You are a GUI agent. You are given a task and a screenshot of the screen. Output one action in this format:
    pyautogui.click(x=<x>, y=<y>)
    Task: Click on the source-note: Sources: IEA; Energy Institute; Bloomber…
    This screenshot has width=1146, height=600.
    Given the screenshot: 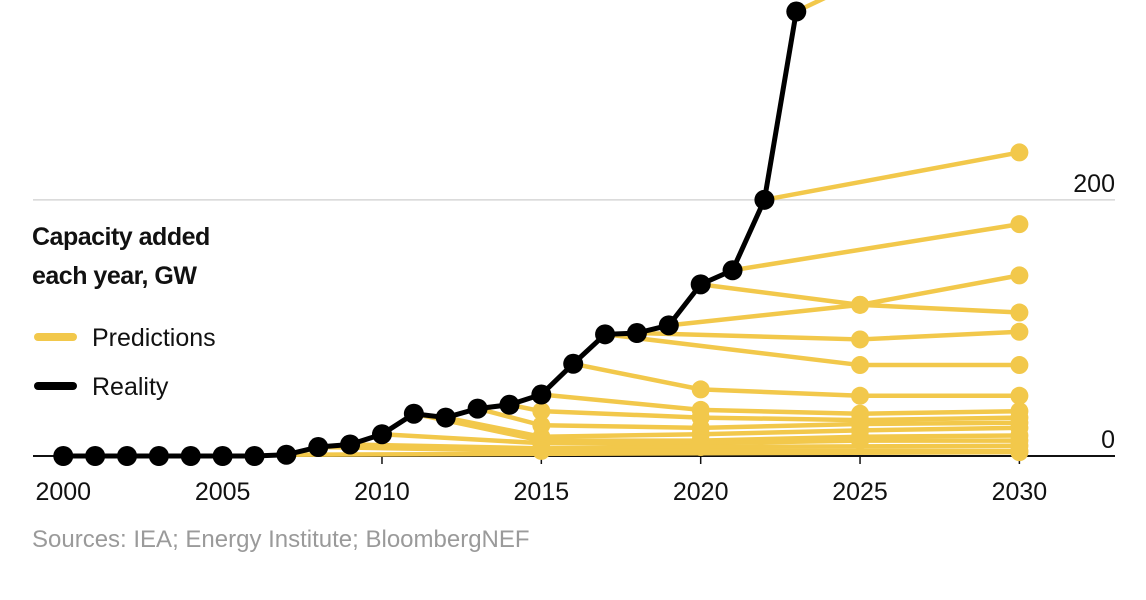 What is the action you would take?
    pyautogui.click(x=281, y=539)
    